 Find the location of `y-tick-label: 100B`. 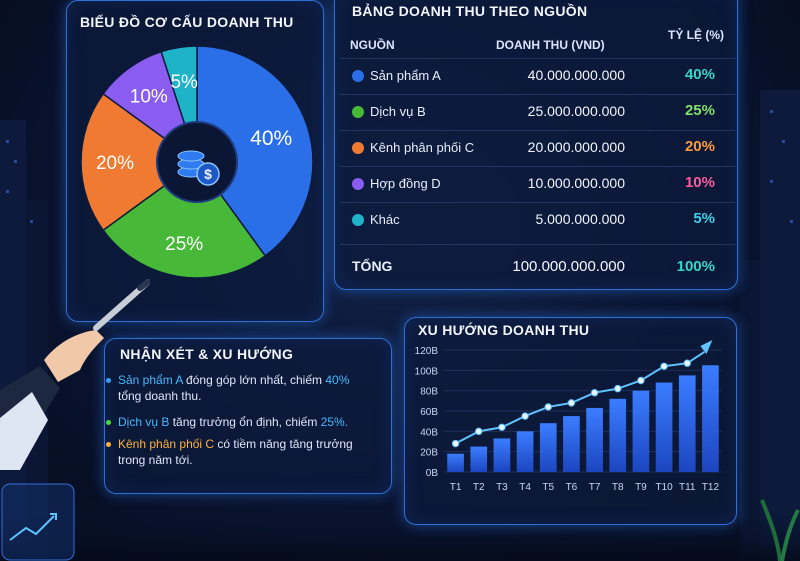

y-tick-label: 100B is located at coordinates (427, 371).